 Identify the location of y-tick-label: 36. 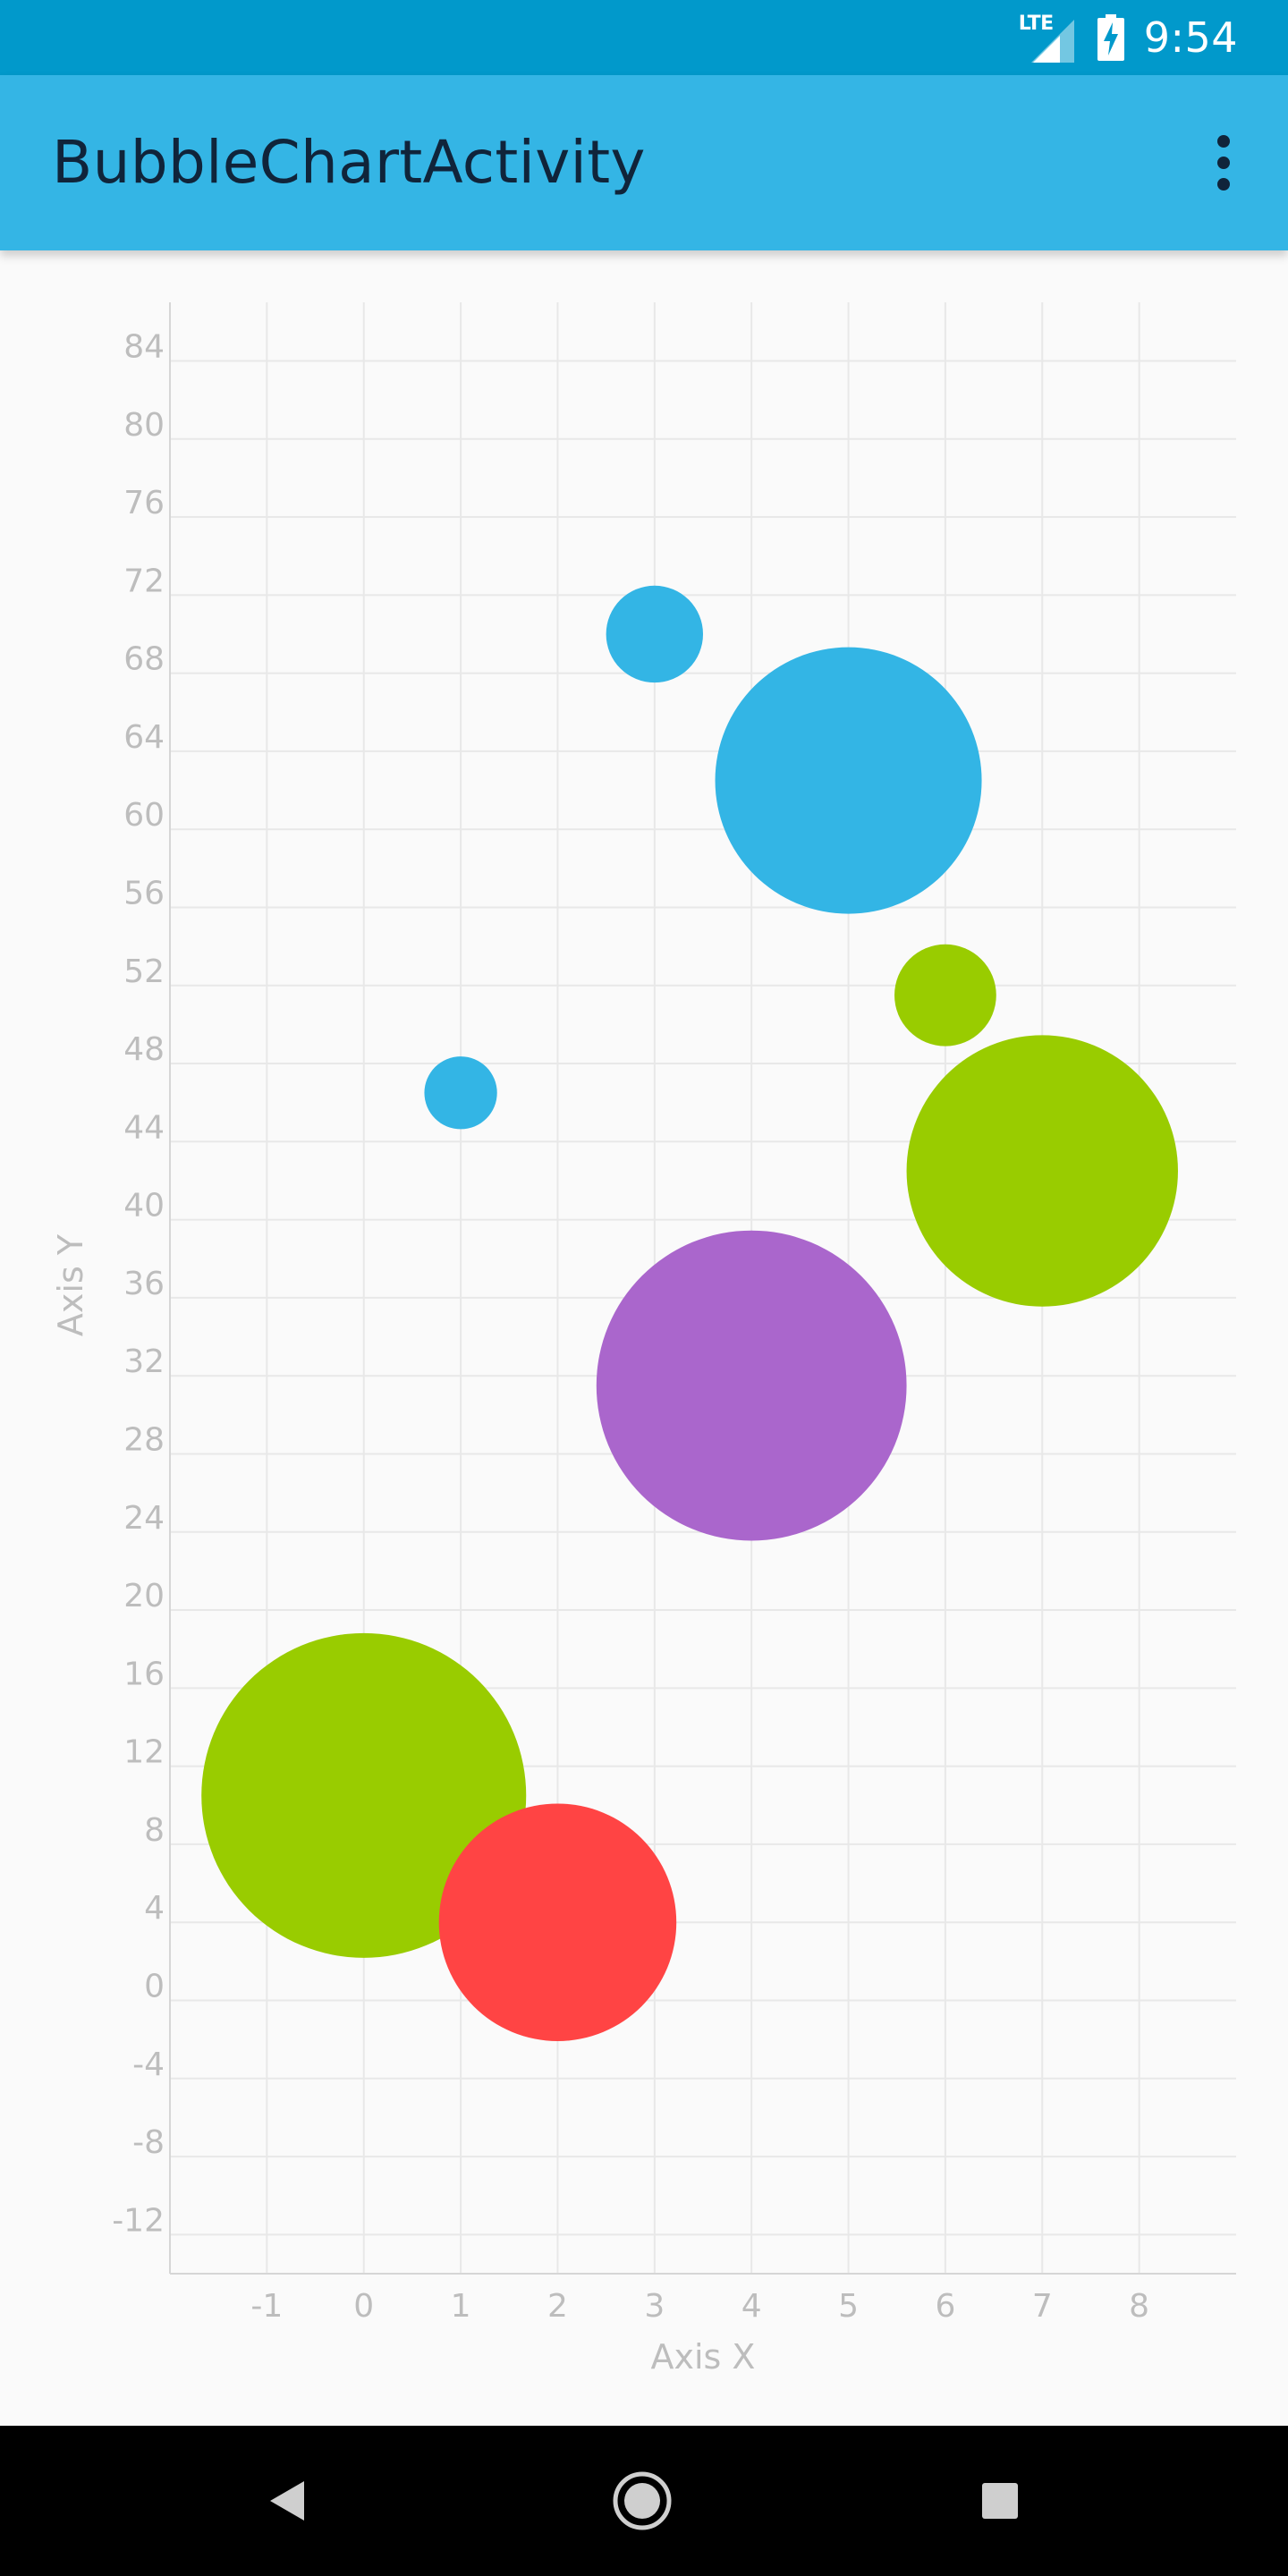
(144, 1284).